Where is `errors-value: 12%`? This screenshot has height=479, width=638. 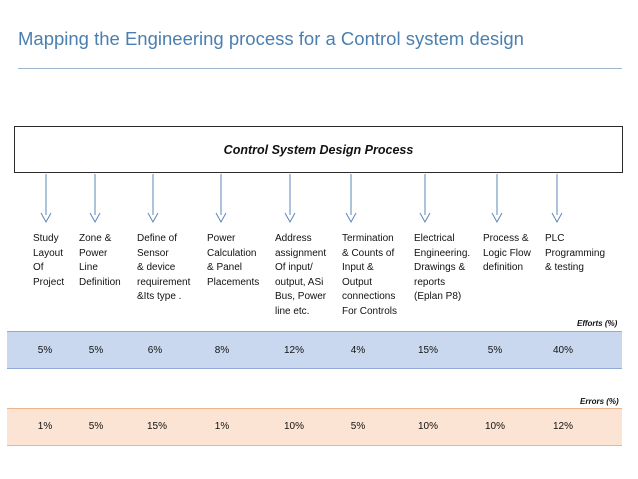 errors-value: 12% is located at coordinates (563, 426).